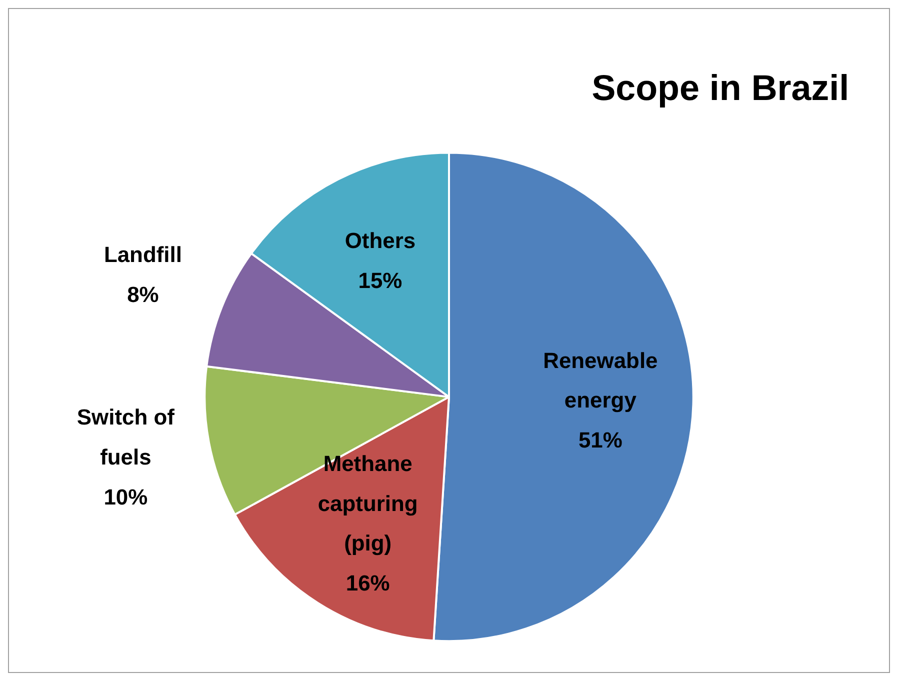  Describe the element at coordinates (721, 88) in the screenshot. I see `chart-title: Scope in Brazil` at that location.